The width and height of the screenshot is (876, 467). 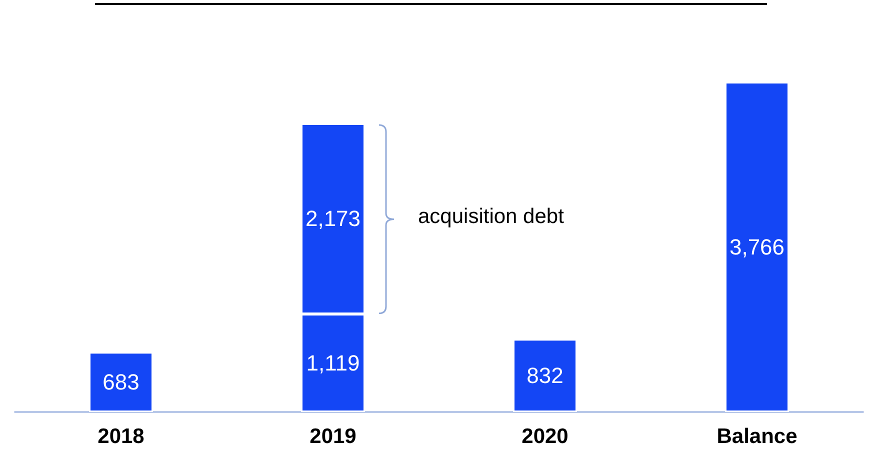 What do you see at coordinates (121, 436) in the screenshot?
I see `x-tick-label: 2018` at bounding box center [121, 436].